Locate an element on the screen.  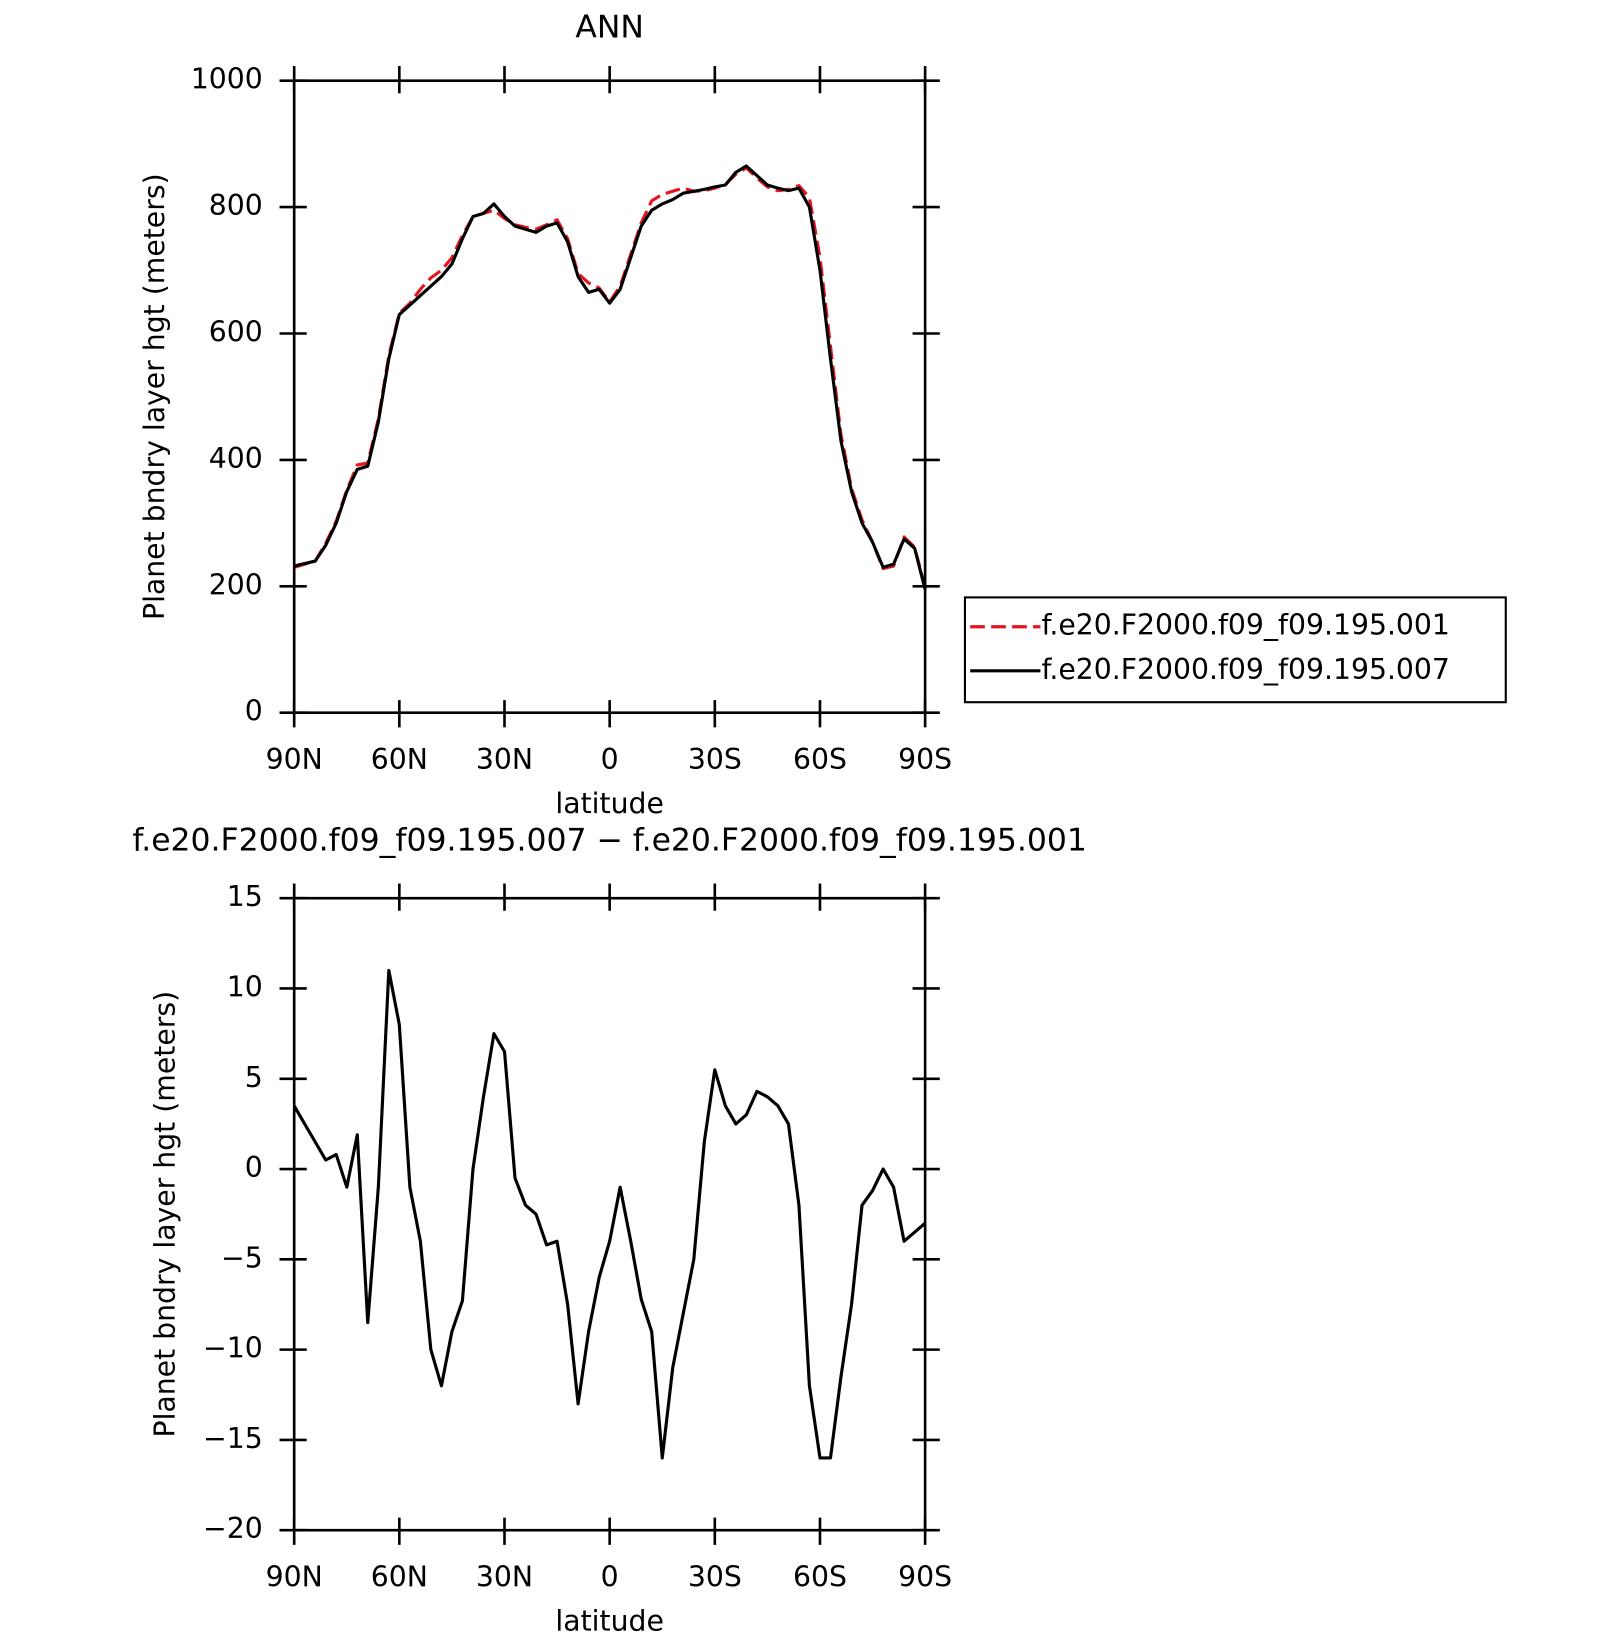
y-tick-label: −15 is located at coordinates (233, 1438).